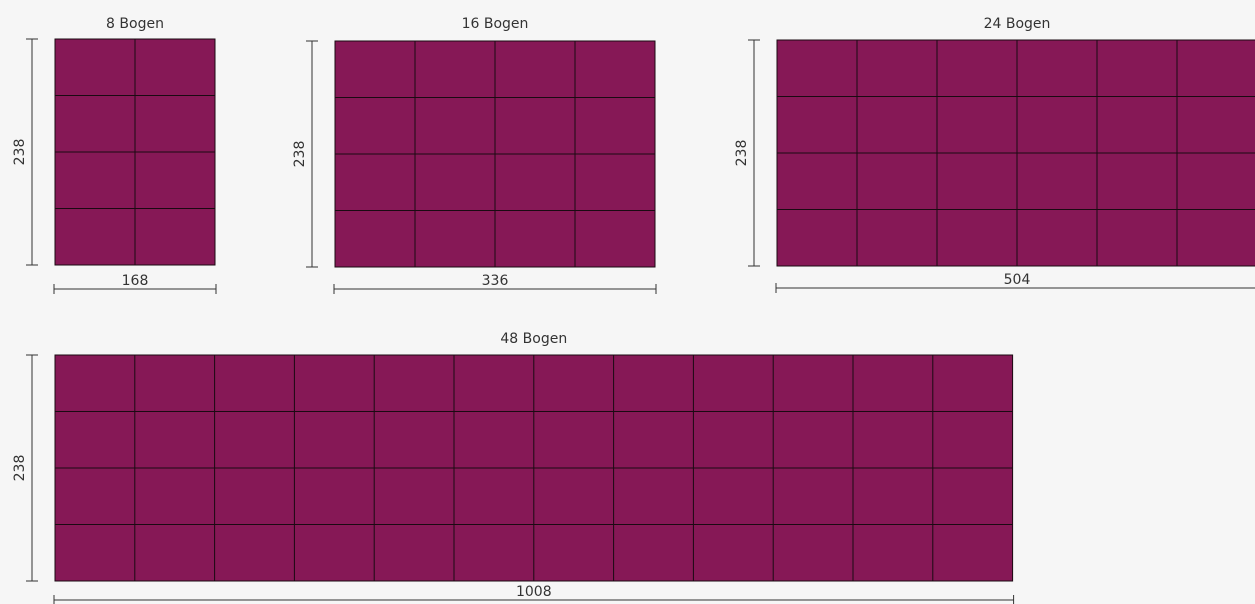 This screenshot has height=604, width=1255. I want to click on panel-title: 8 Bogen, so click(135, 24).